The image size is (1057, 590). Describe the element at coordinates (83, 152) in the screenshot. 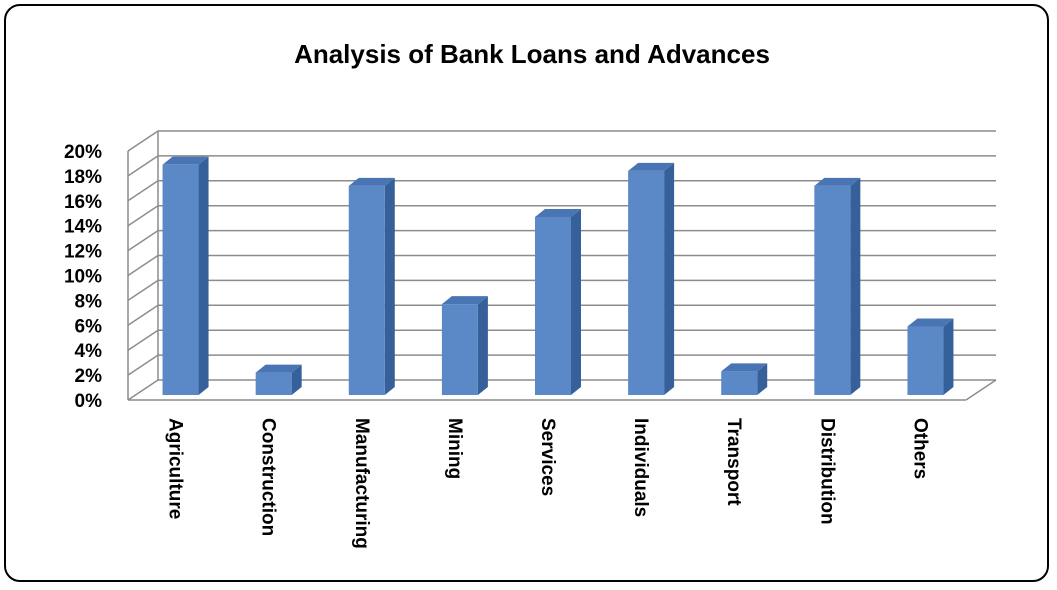

I see `y-tick-label: 20%` at that location.